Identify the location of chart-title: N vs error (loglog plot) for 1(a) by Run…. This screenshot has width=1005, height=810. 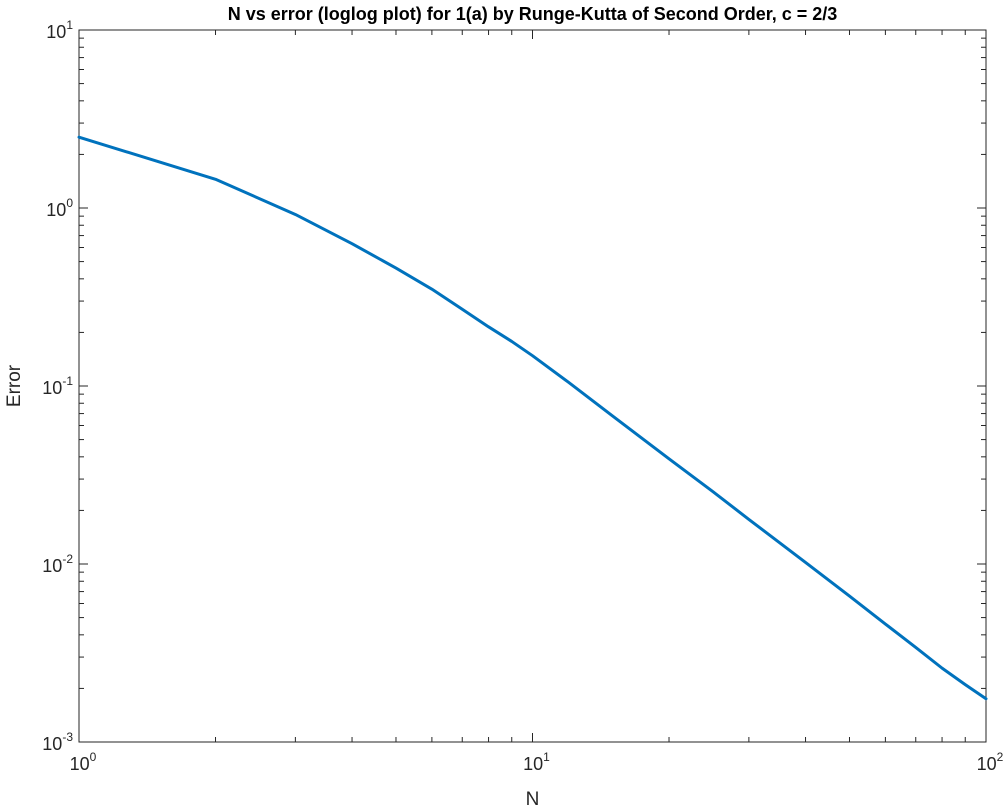
(533, 14).